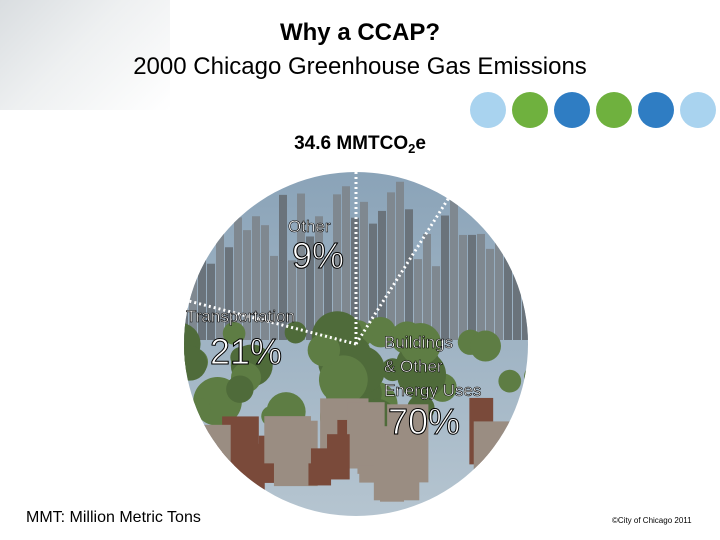  What do you see at coordinates (246, 351) in the screenshot?
I see `slice-percent-text: 21%` at bounding box center [246, 351].